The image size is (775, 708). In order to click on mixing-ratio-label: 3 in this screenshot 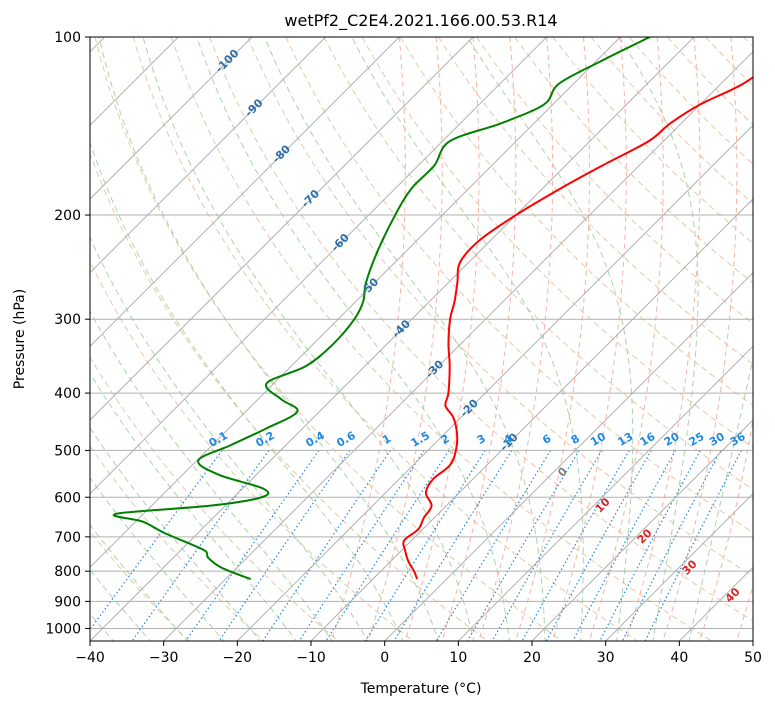, I will do `click(481, 439)`.